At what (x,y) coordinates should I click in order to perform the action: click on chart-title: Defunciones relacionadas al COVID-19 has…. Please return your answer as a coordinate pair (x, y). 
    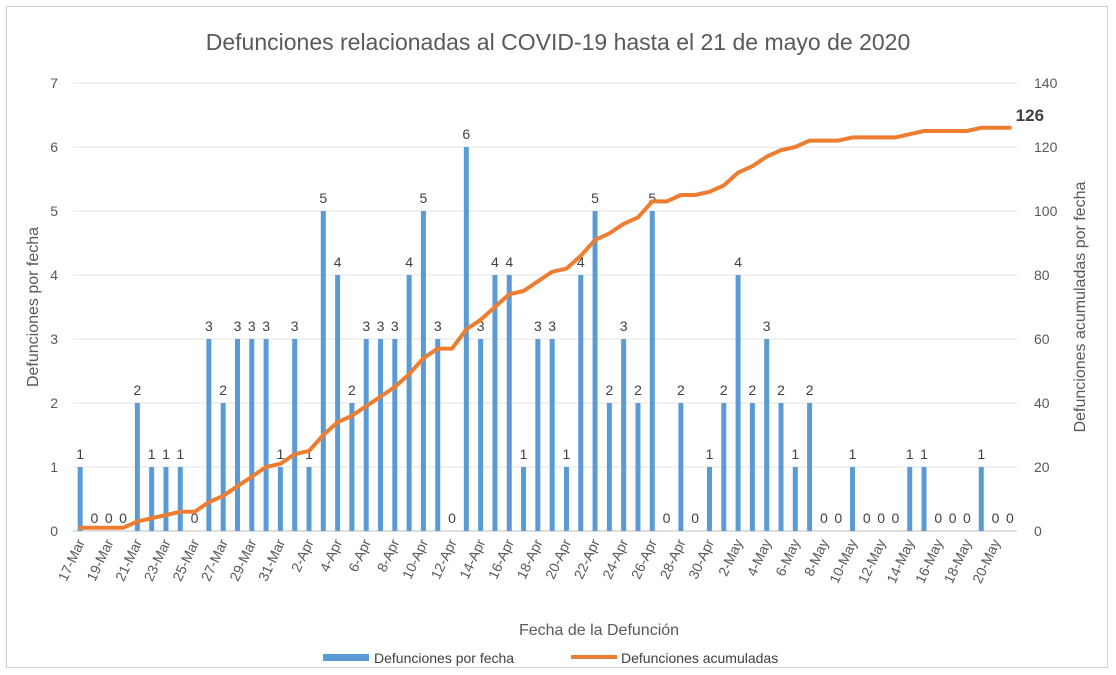
    Looking at the image, I should click on (558, 42).